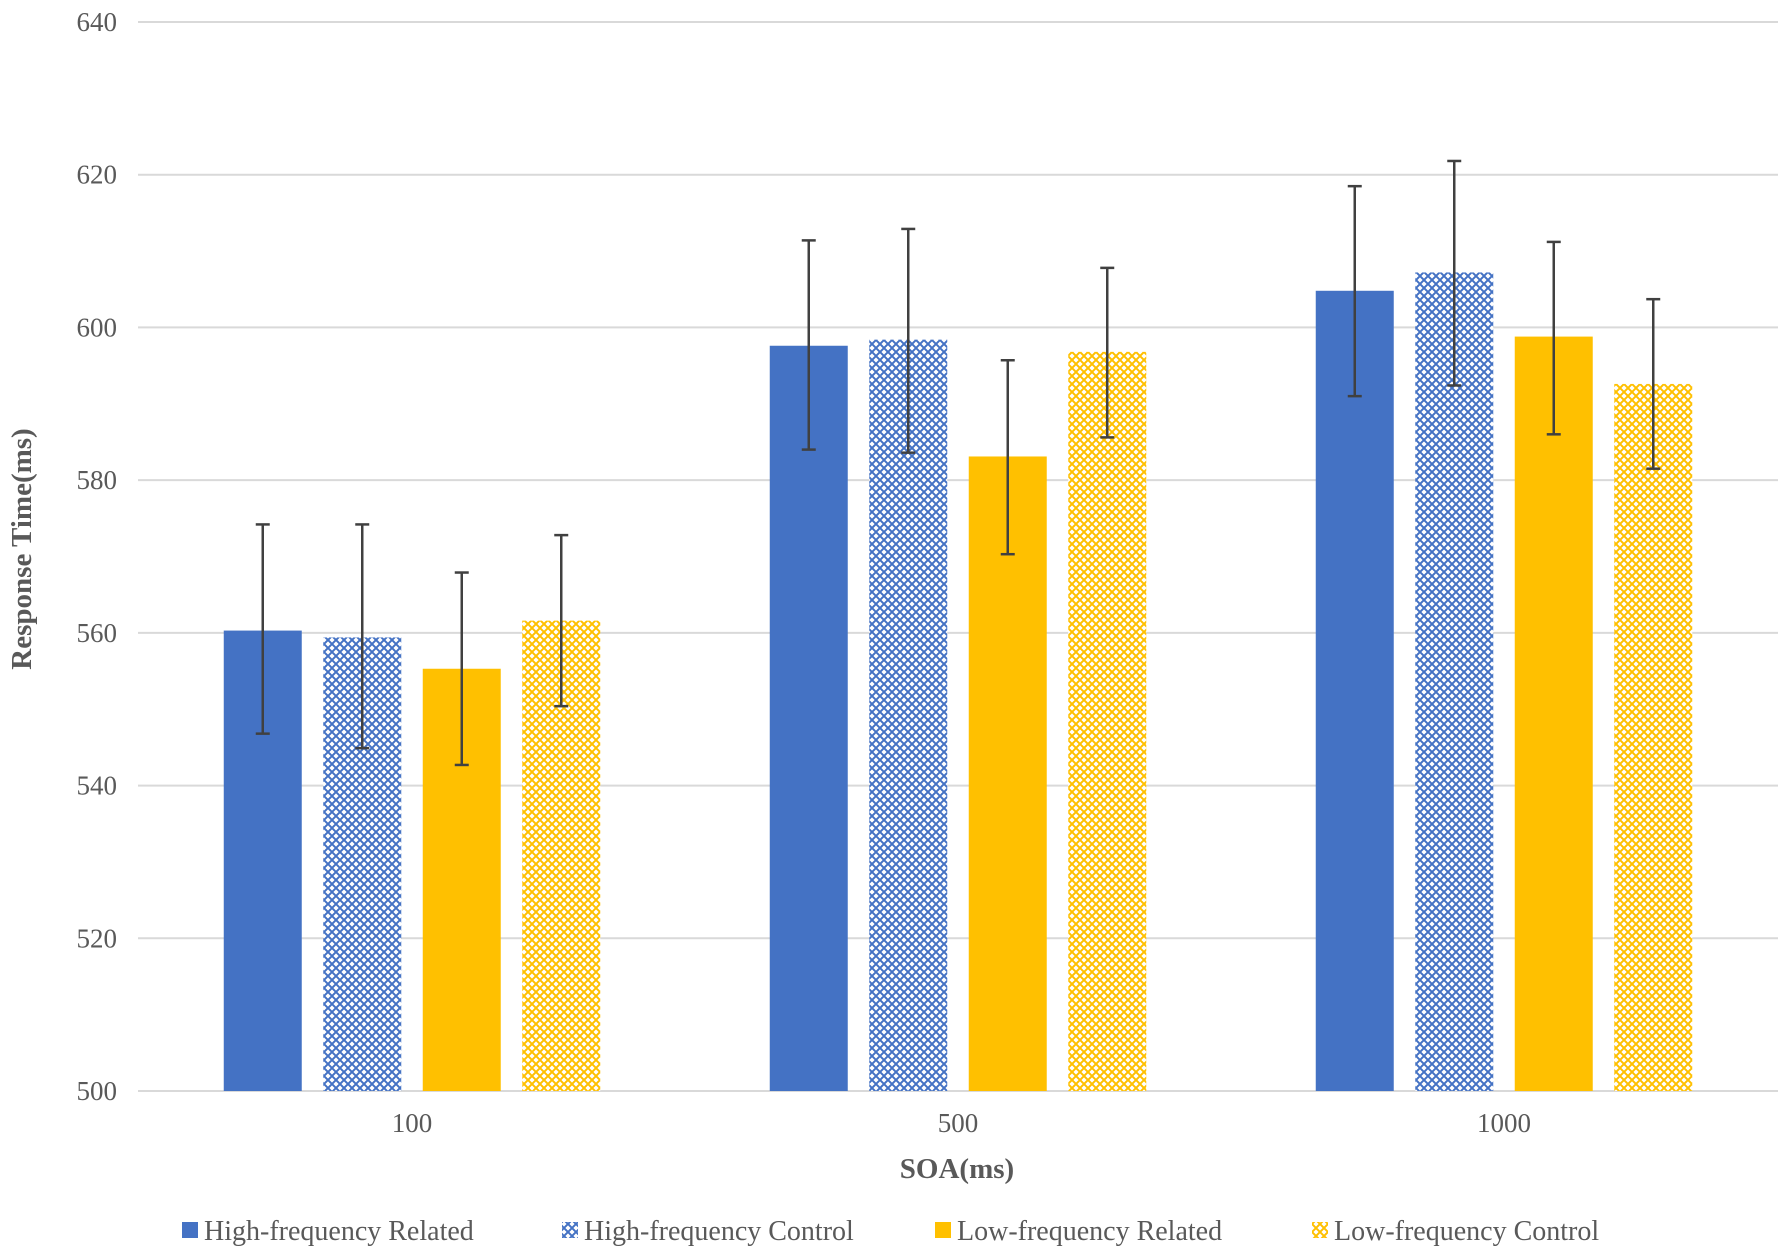 The width and height of the screenshot is (1783, 1254). Describe the element at coordinates (412, 1123) in the screenshot. I see `x-tick-label: 100` at that location.